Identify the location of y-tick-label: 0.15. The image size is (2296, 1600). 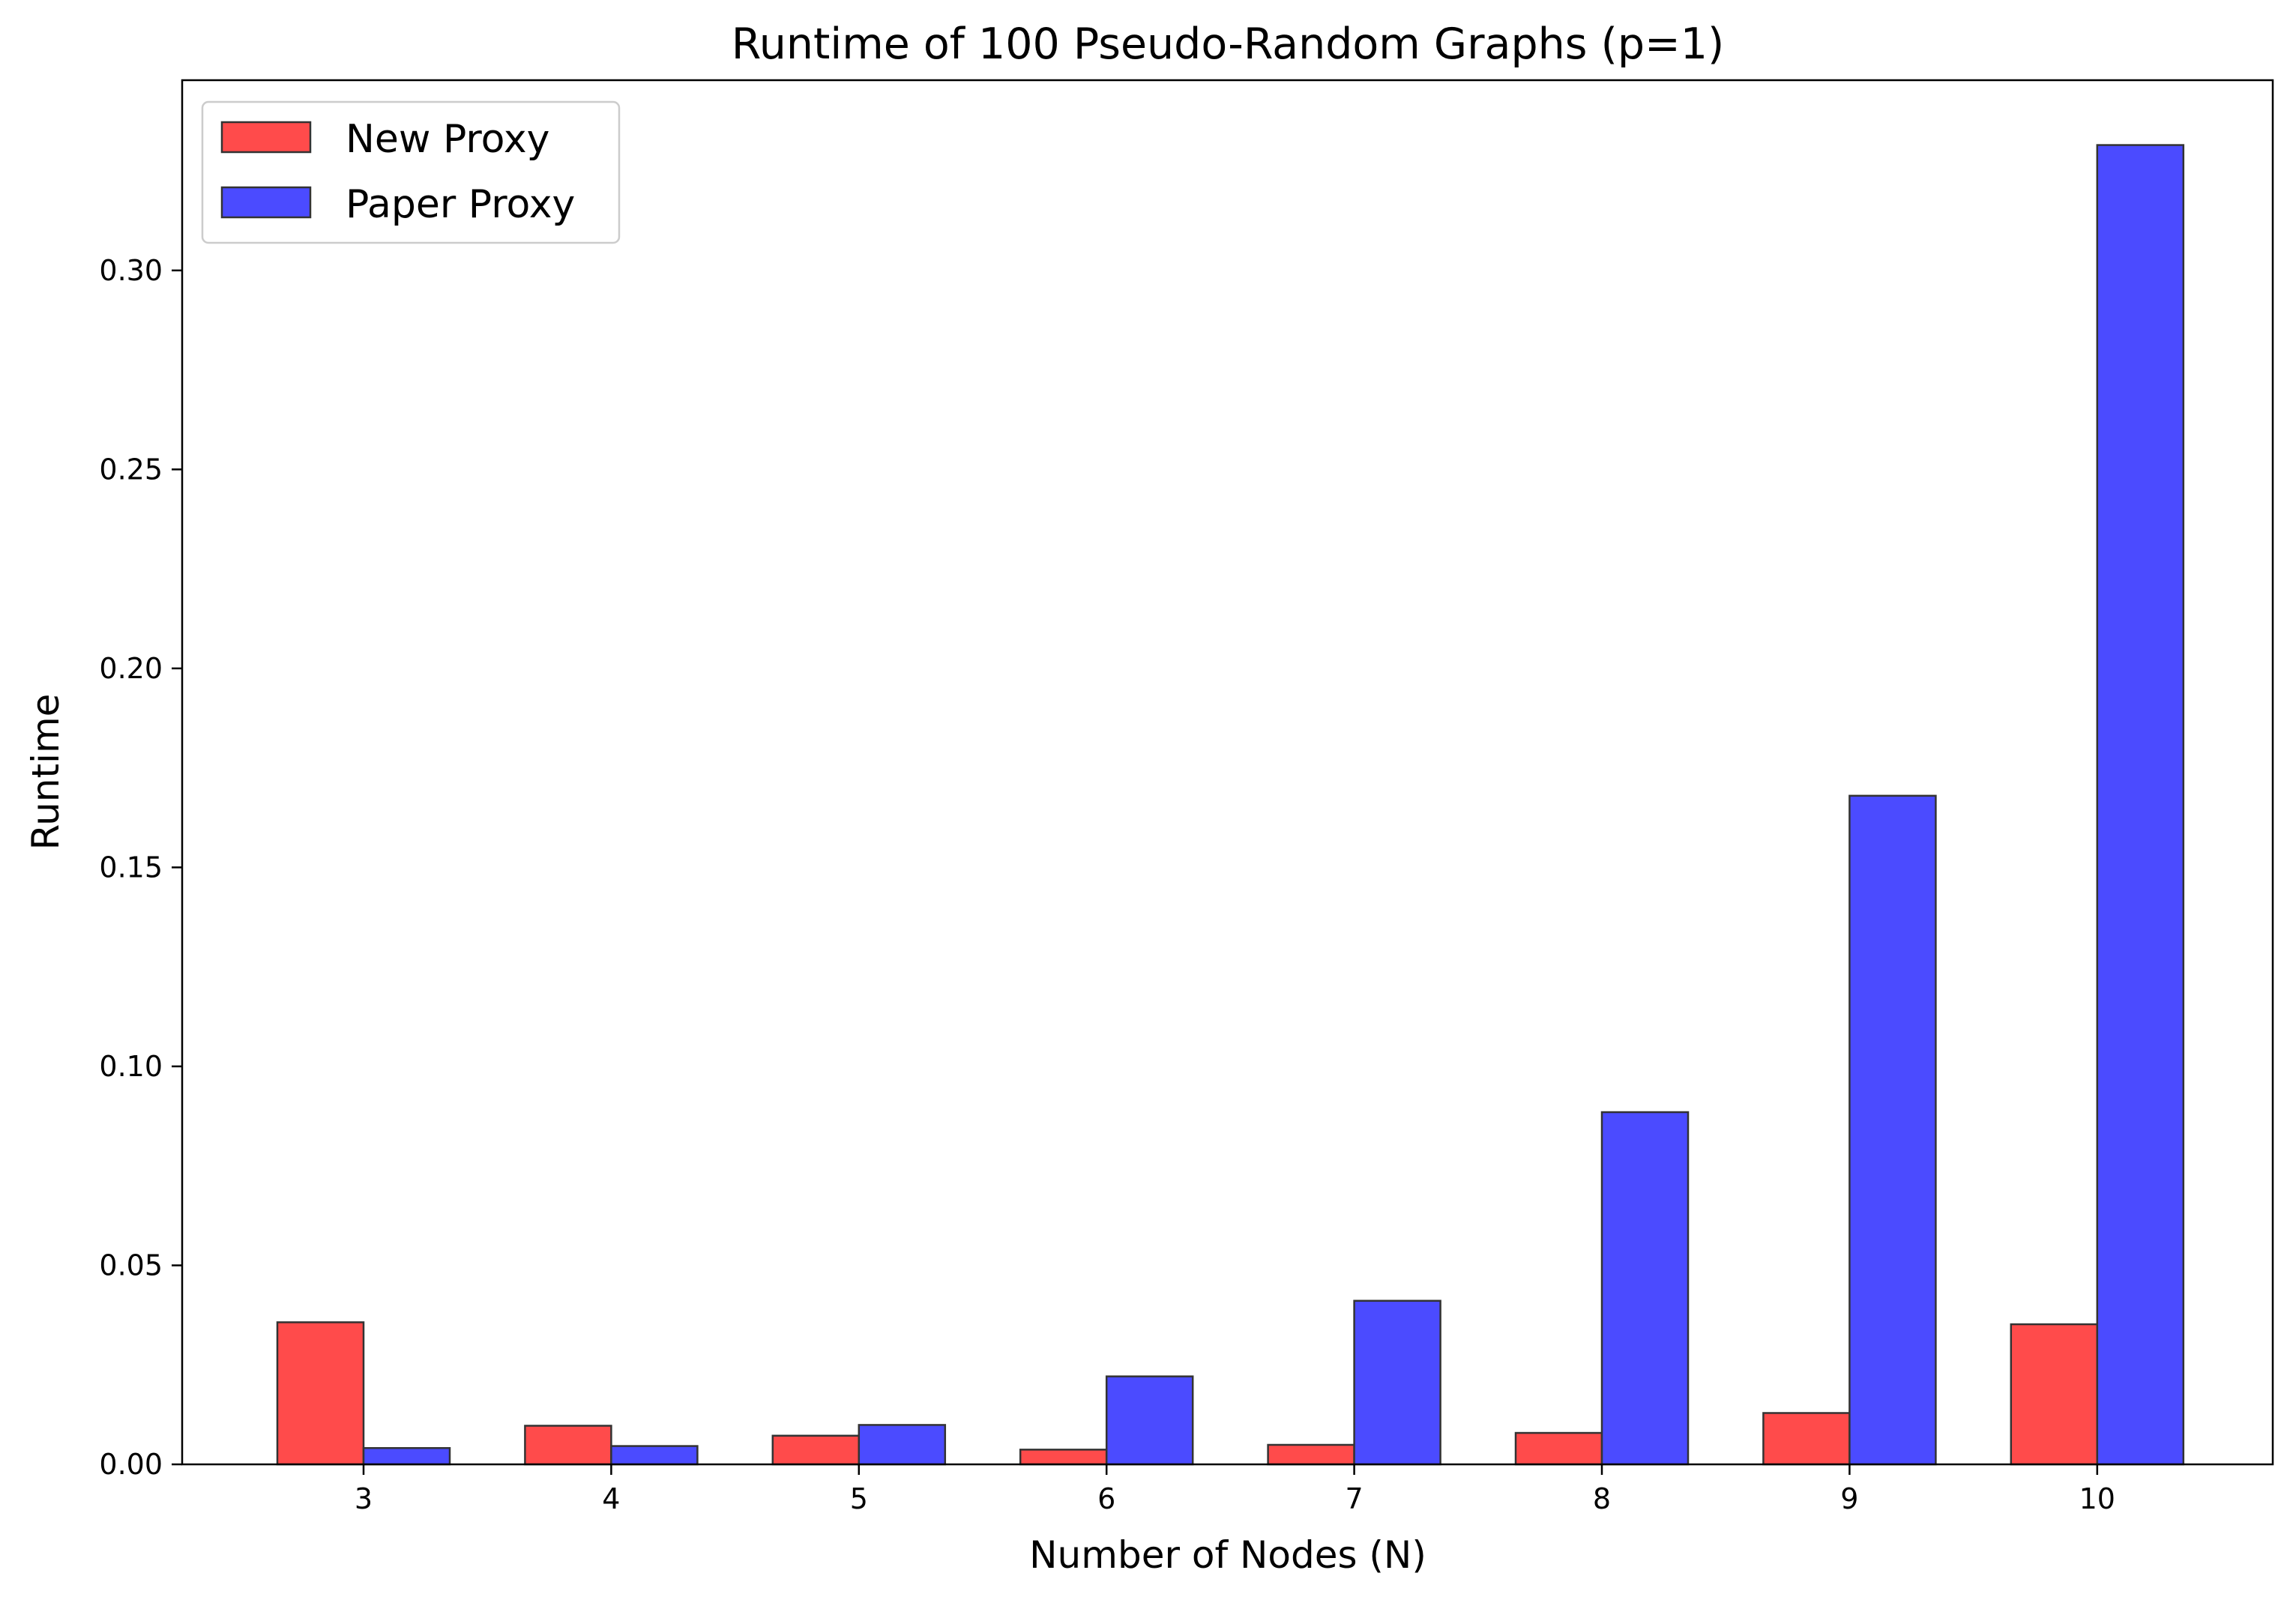
(131, 868).